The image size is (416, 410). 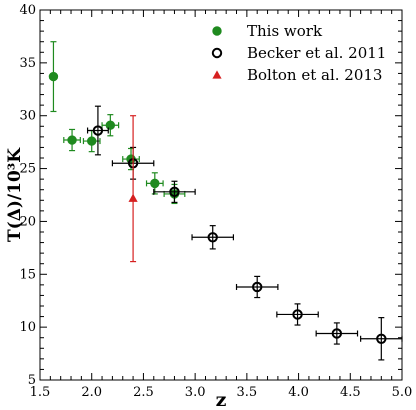 I want to click on x-tick-label: 1.5, so click(x=40, y=392).